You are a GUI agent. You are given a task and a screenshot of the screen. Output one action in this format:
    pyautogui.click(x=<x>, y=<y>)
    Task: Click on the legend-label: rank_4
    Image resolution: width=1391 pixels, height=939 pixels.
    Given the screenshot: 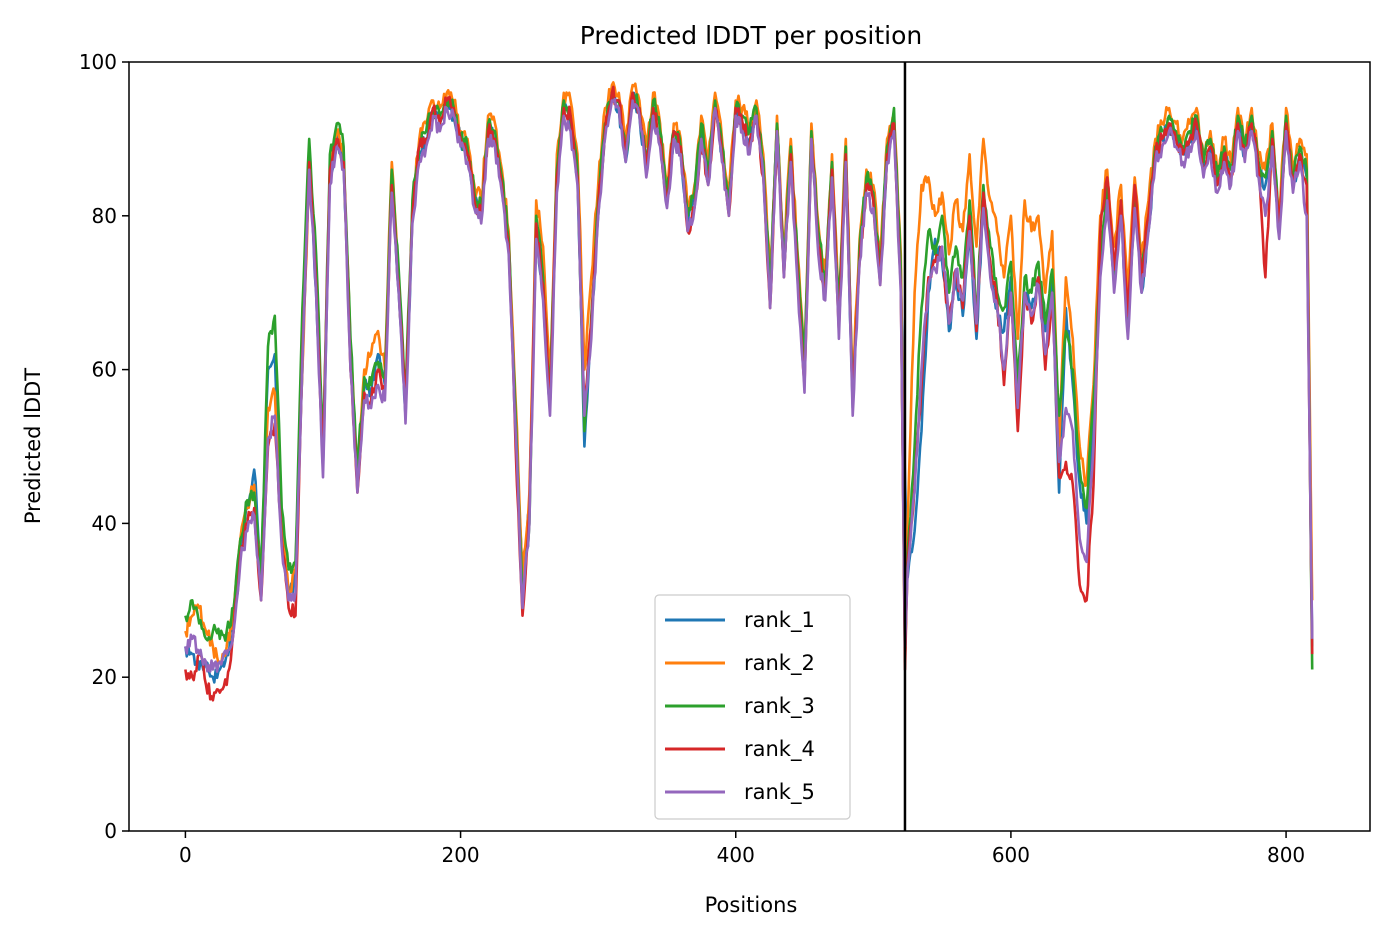 What is the action you would take?
    pyautogui.click(x=779, y=749)
    